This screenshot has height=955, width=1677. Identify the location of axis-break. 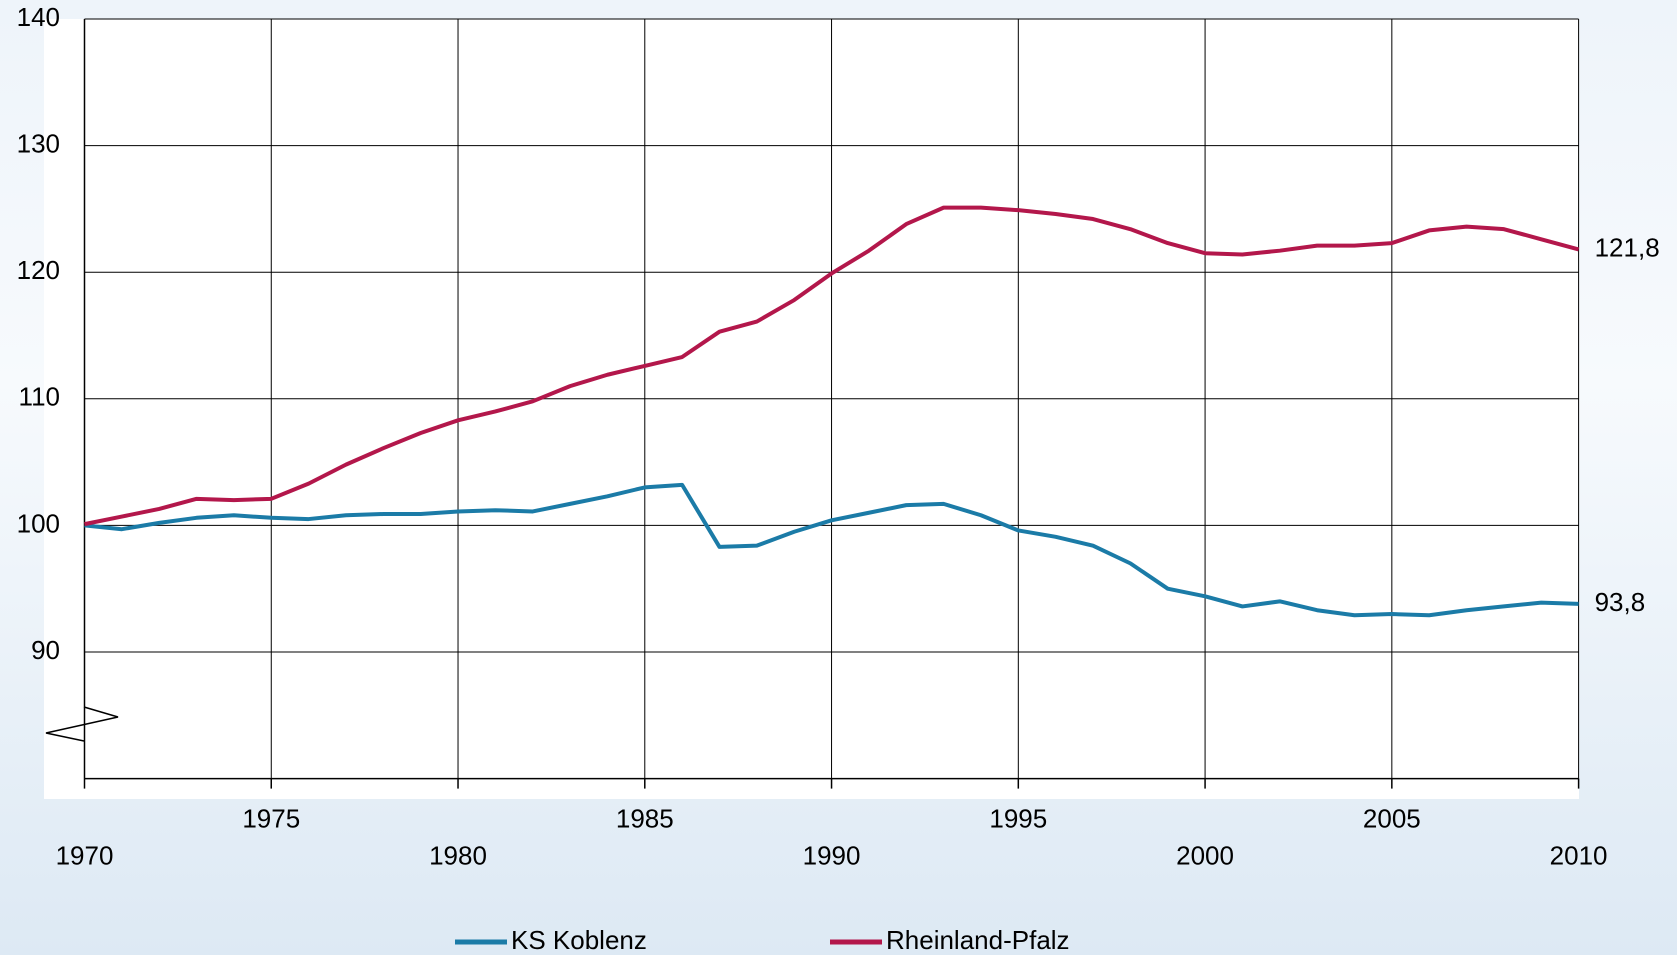
(82, 724).